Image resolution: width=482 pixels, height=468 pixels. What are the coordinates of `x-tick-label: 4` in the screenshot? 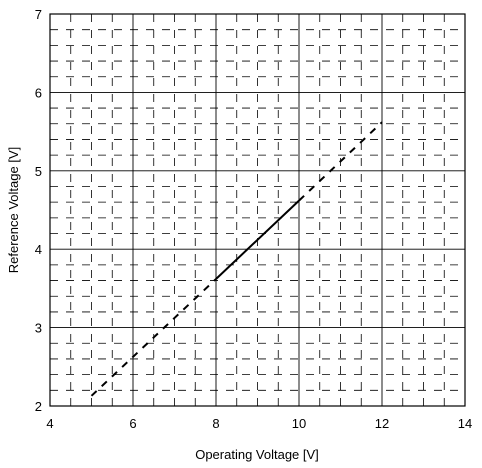 It's located at (49, 423).